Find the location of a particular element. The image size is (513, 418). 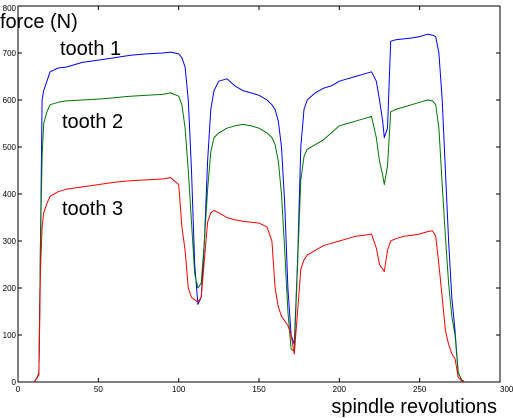

x-tick-label: 100 is located at coordinates (179, 389).